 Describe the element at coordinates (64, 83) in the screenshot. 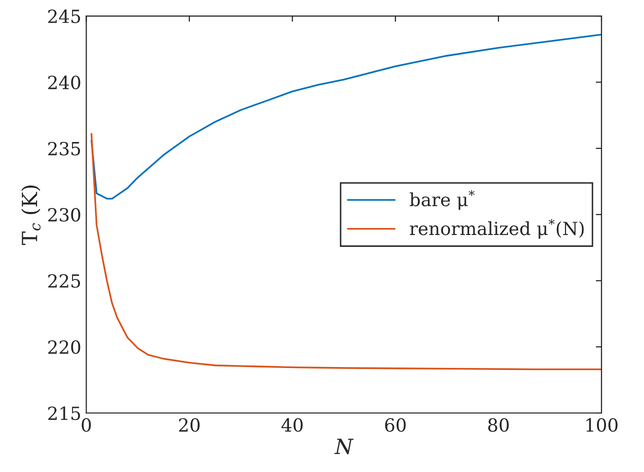

I see `y-tick-label: 240` at that location.